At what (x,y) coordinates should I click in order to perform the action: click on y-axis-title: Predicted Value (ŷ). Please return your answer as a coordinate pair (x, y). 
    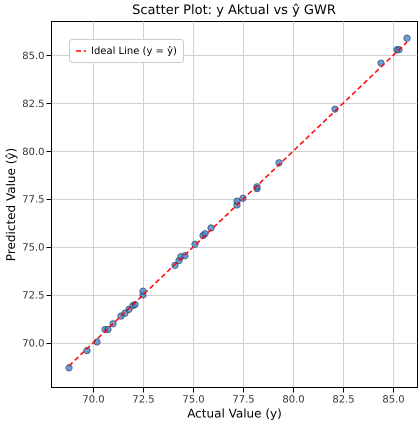
    Looking at the image, I should click on (11, 205).